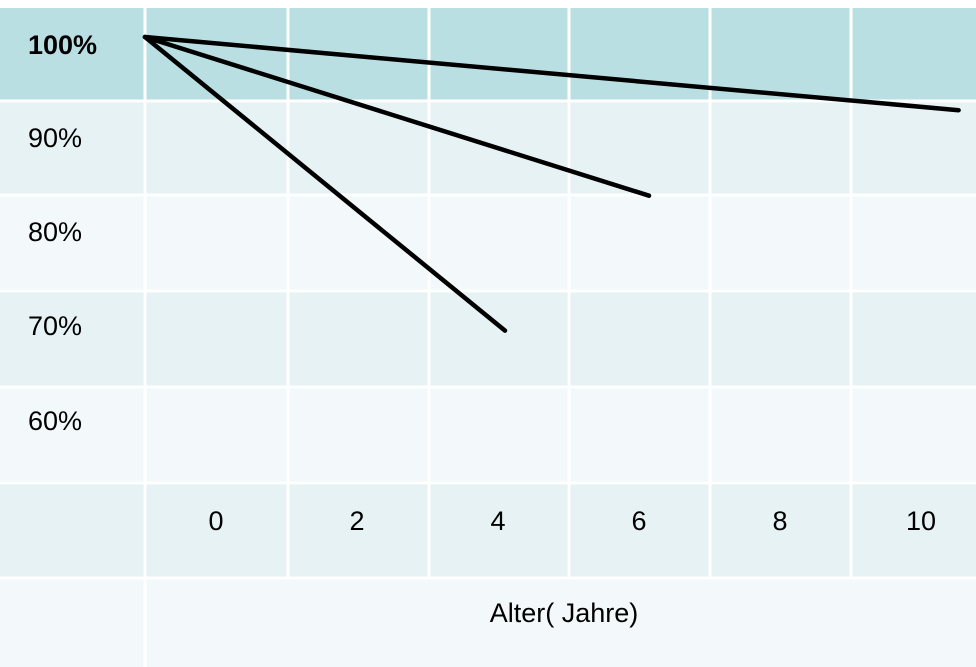 Image resolution: width=976 pixels, height=667 pixels. I want to click on x-tick-label-4: 4, so click(497, 521).